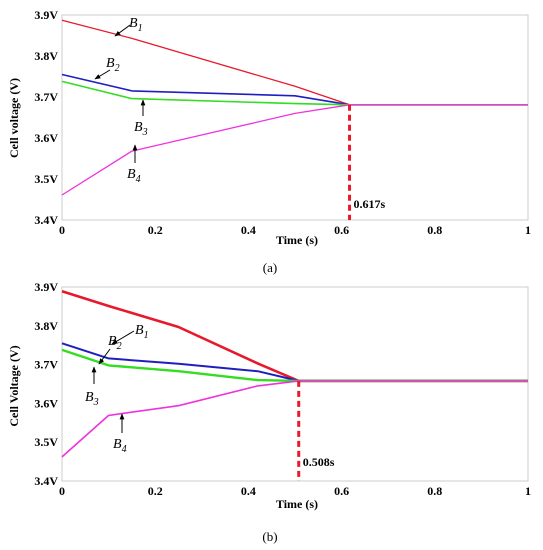 The width and height of the screenshot is (543, 550). Describe the element at coordinates (46, 138) in the screenshot. I see `y-tick-label-a: 3.6V` at that location.